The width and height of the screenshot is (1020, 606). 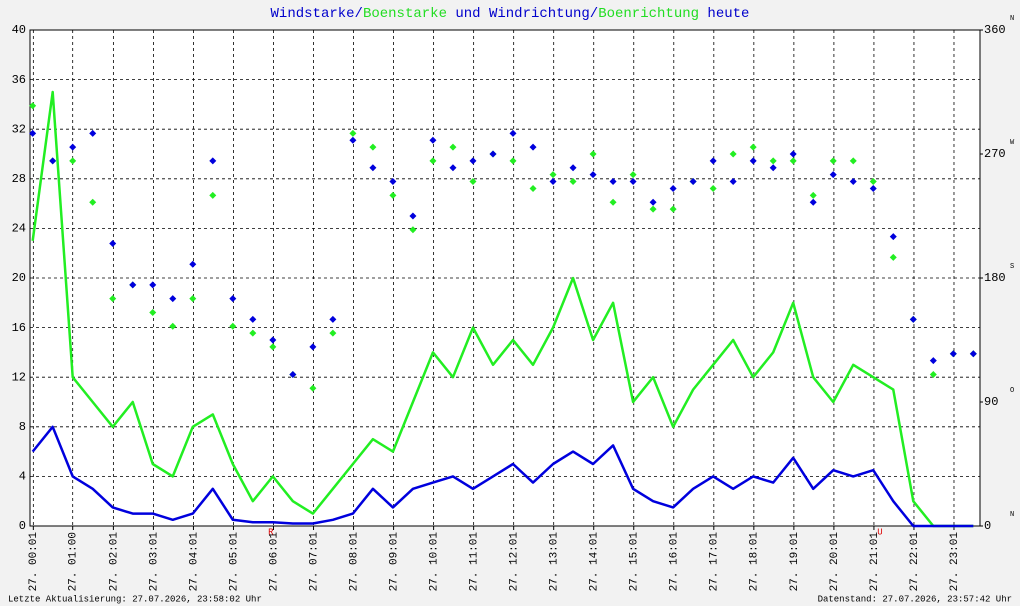 What do you see at coordinates (22, 526) in the screenshot?
I see `y-tick-label: 0` at bounding box center [22, 526].